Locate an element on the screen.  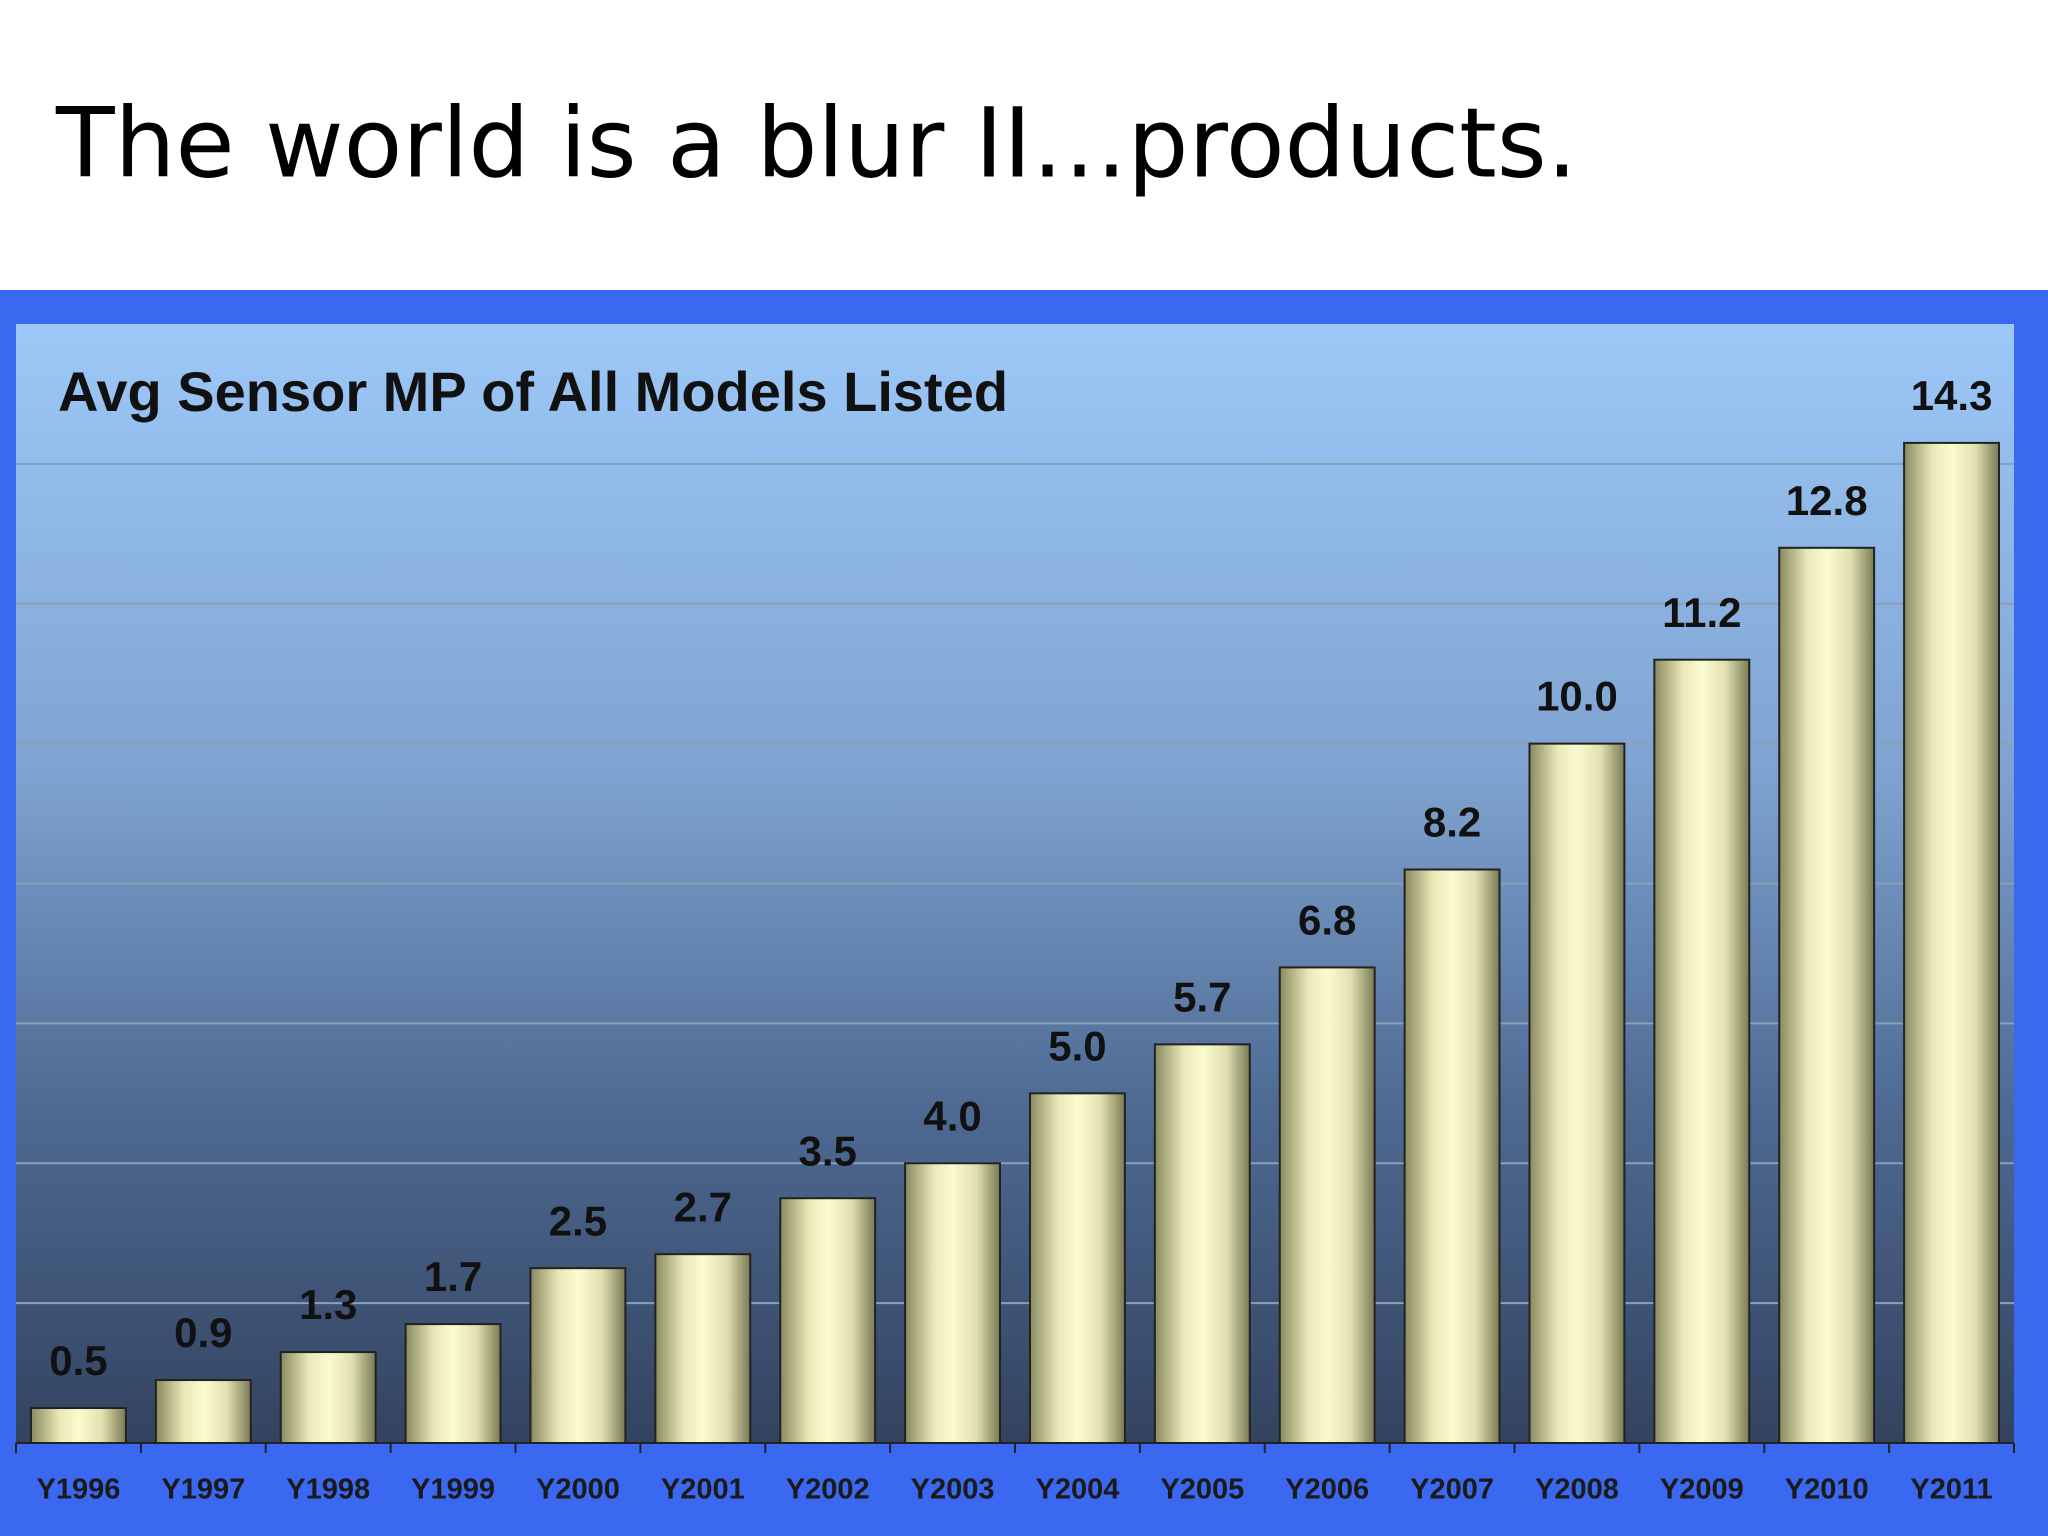
slide-title: The world is a blur II…products. is located at coordinates (816, 143).